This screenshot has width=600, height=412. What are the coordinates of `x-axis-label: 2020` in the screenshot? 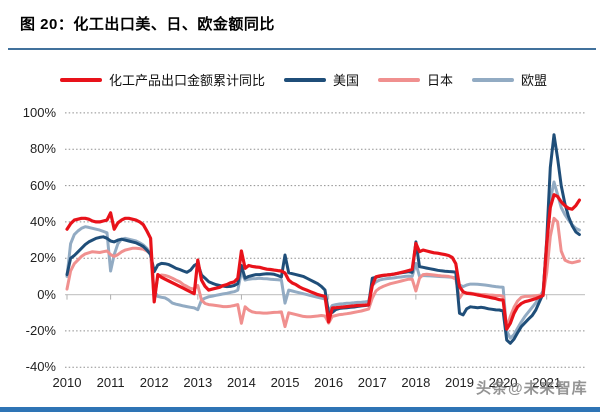 It's located at (503, 382).